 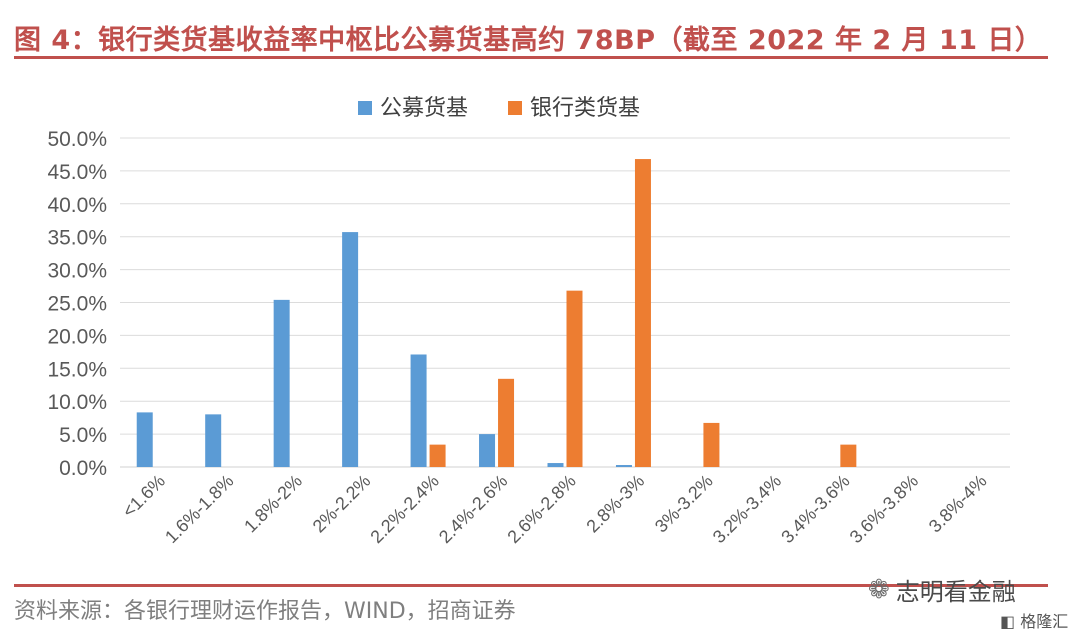 What do you see at coordinates (1008, 621) in the screenshot?
I see `badge-icon: ◧` at bounding box center [1008, 621].